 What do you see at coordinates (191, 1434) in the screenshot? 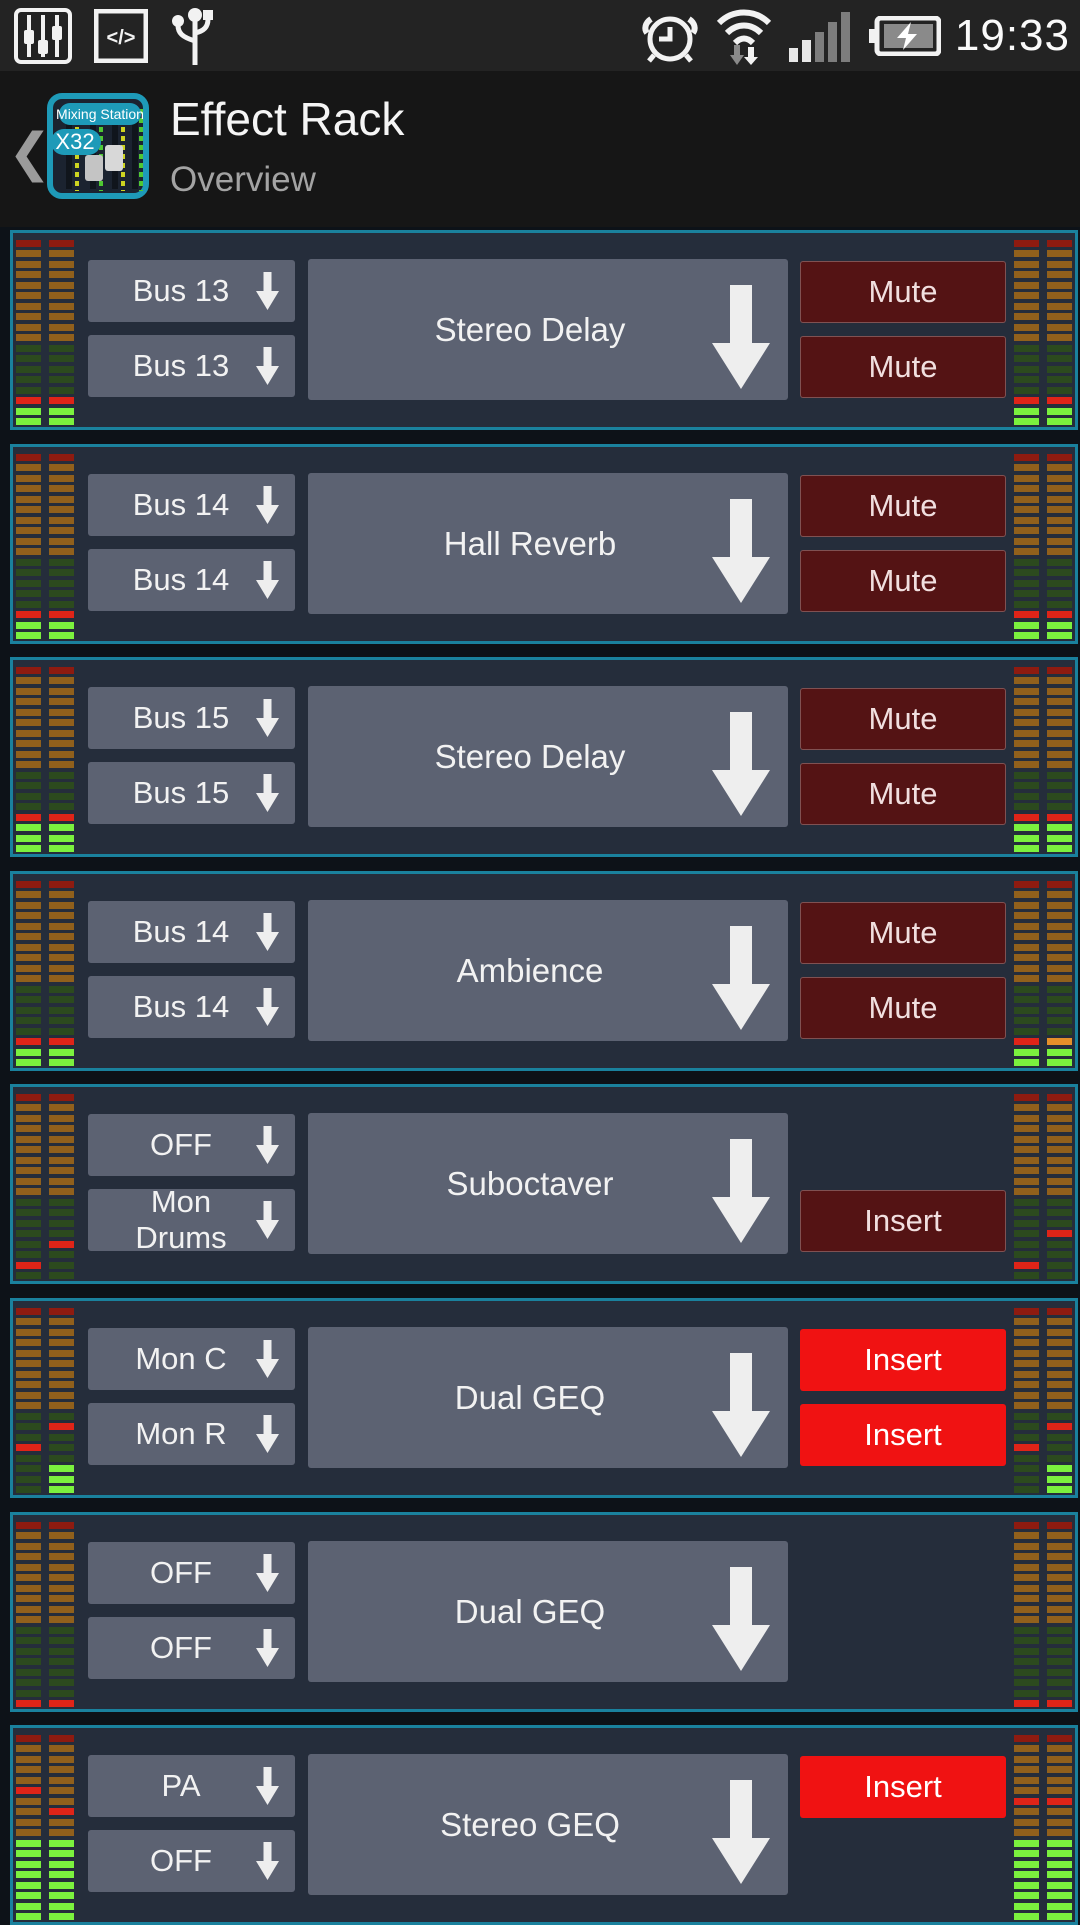
I see `source-select-2-button: Mon R` at bounding box center [191, 1434].